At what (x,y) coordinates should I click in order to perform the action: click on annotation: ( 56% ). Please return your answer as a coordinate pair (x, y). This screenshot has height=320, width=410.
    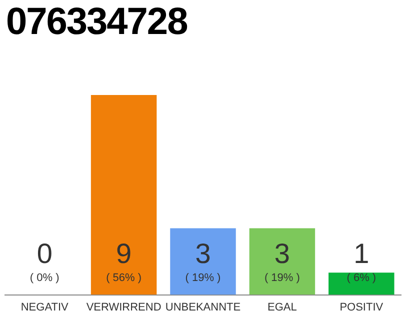
    Looking at the image, I should click on (124, 278).